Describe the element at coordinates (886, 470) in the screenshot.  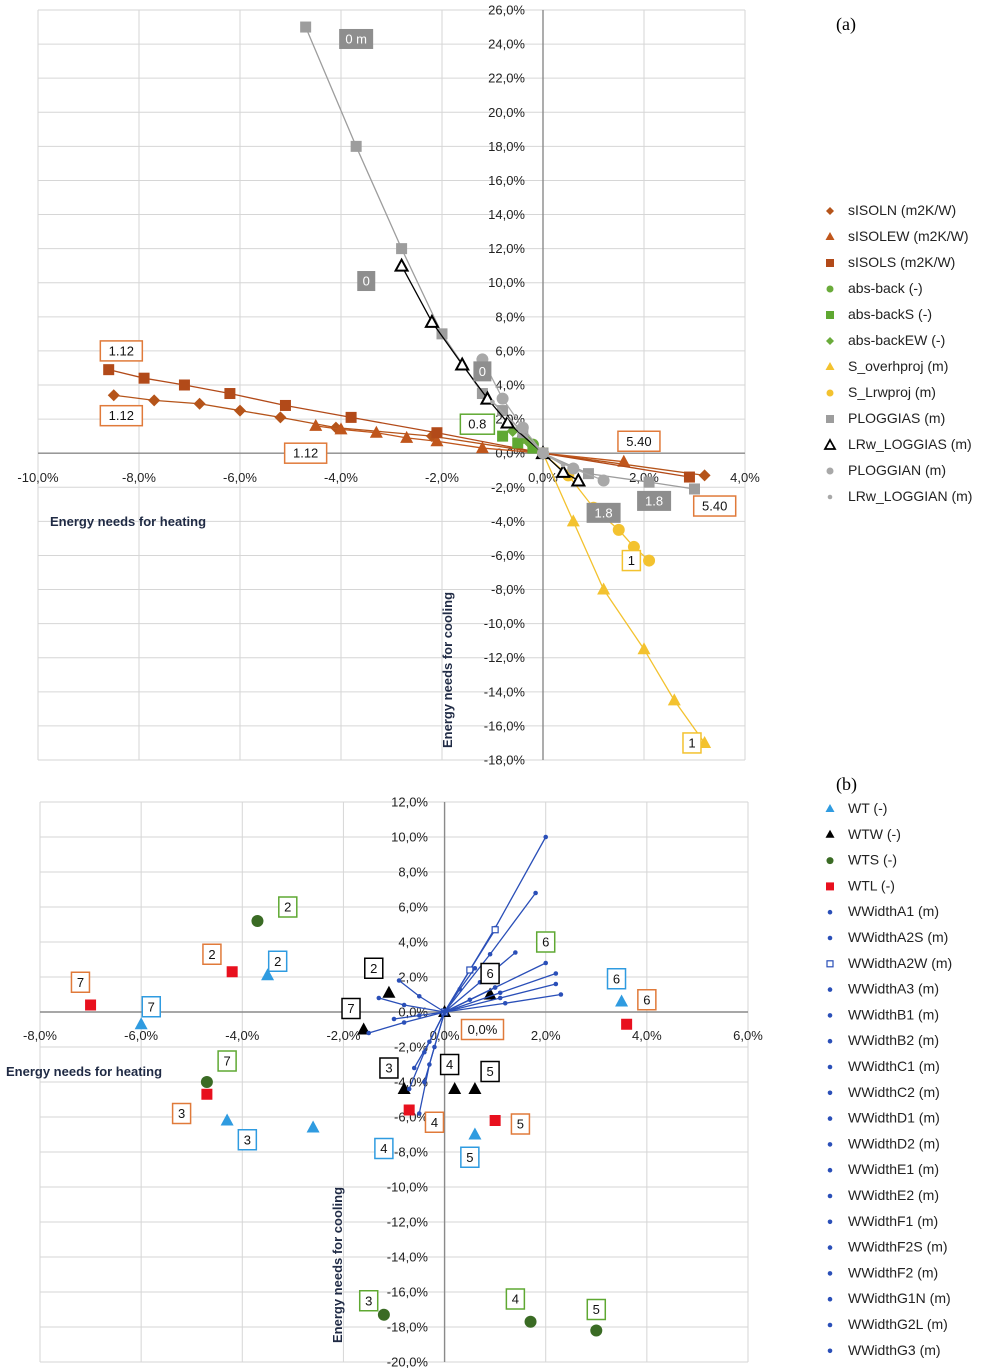
I see `legend-item: PLOGGIAN (m)` at that location.